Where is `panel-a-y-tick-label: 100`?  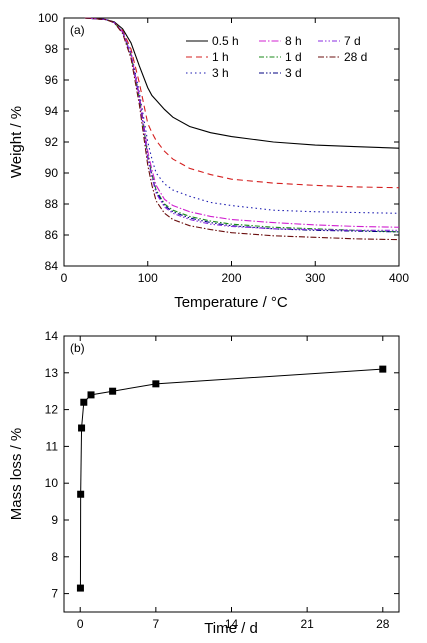
panel-a-y-tick-label: 100 is located at coordinates (48, 18).